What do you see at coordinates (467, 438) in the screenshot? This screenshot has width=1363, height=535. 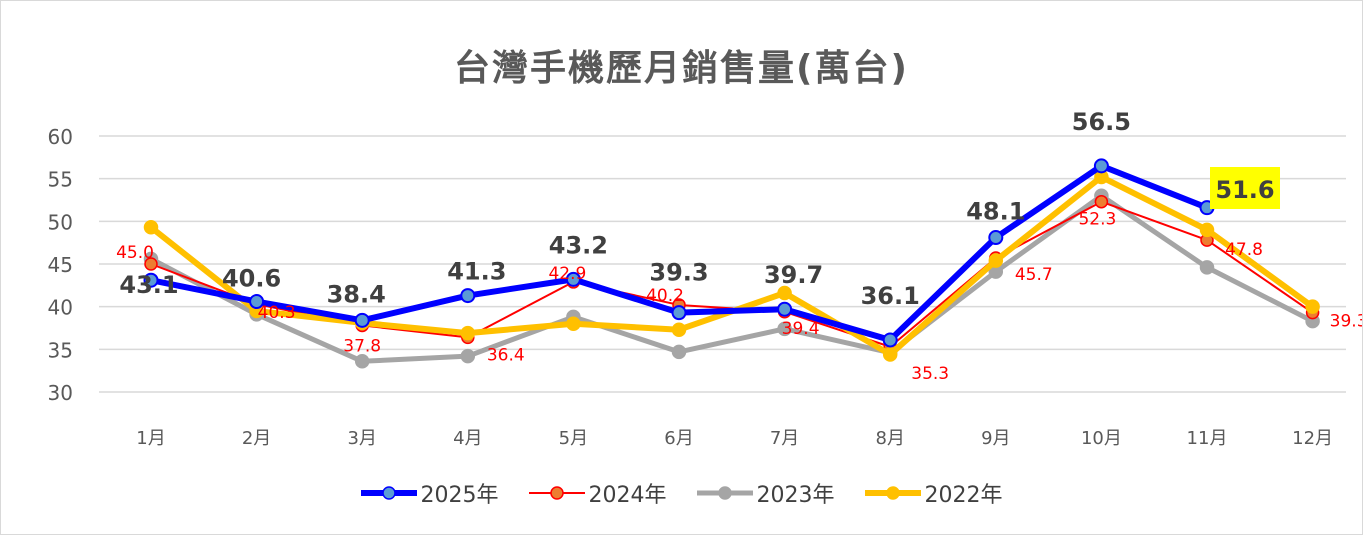 I see `x-tick-label: 4月` at bounding box center [467, 438].